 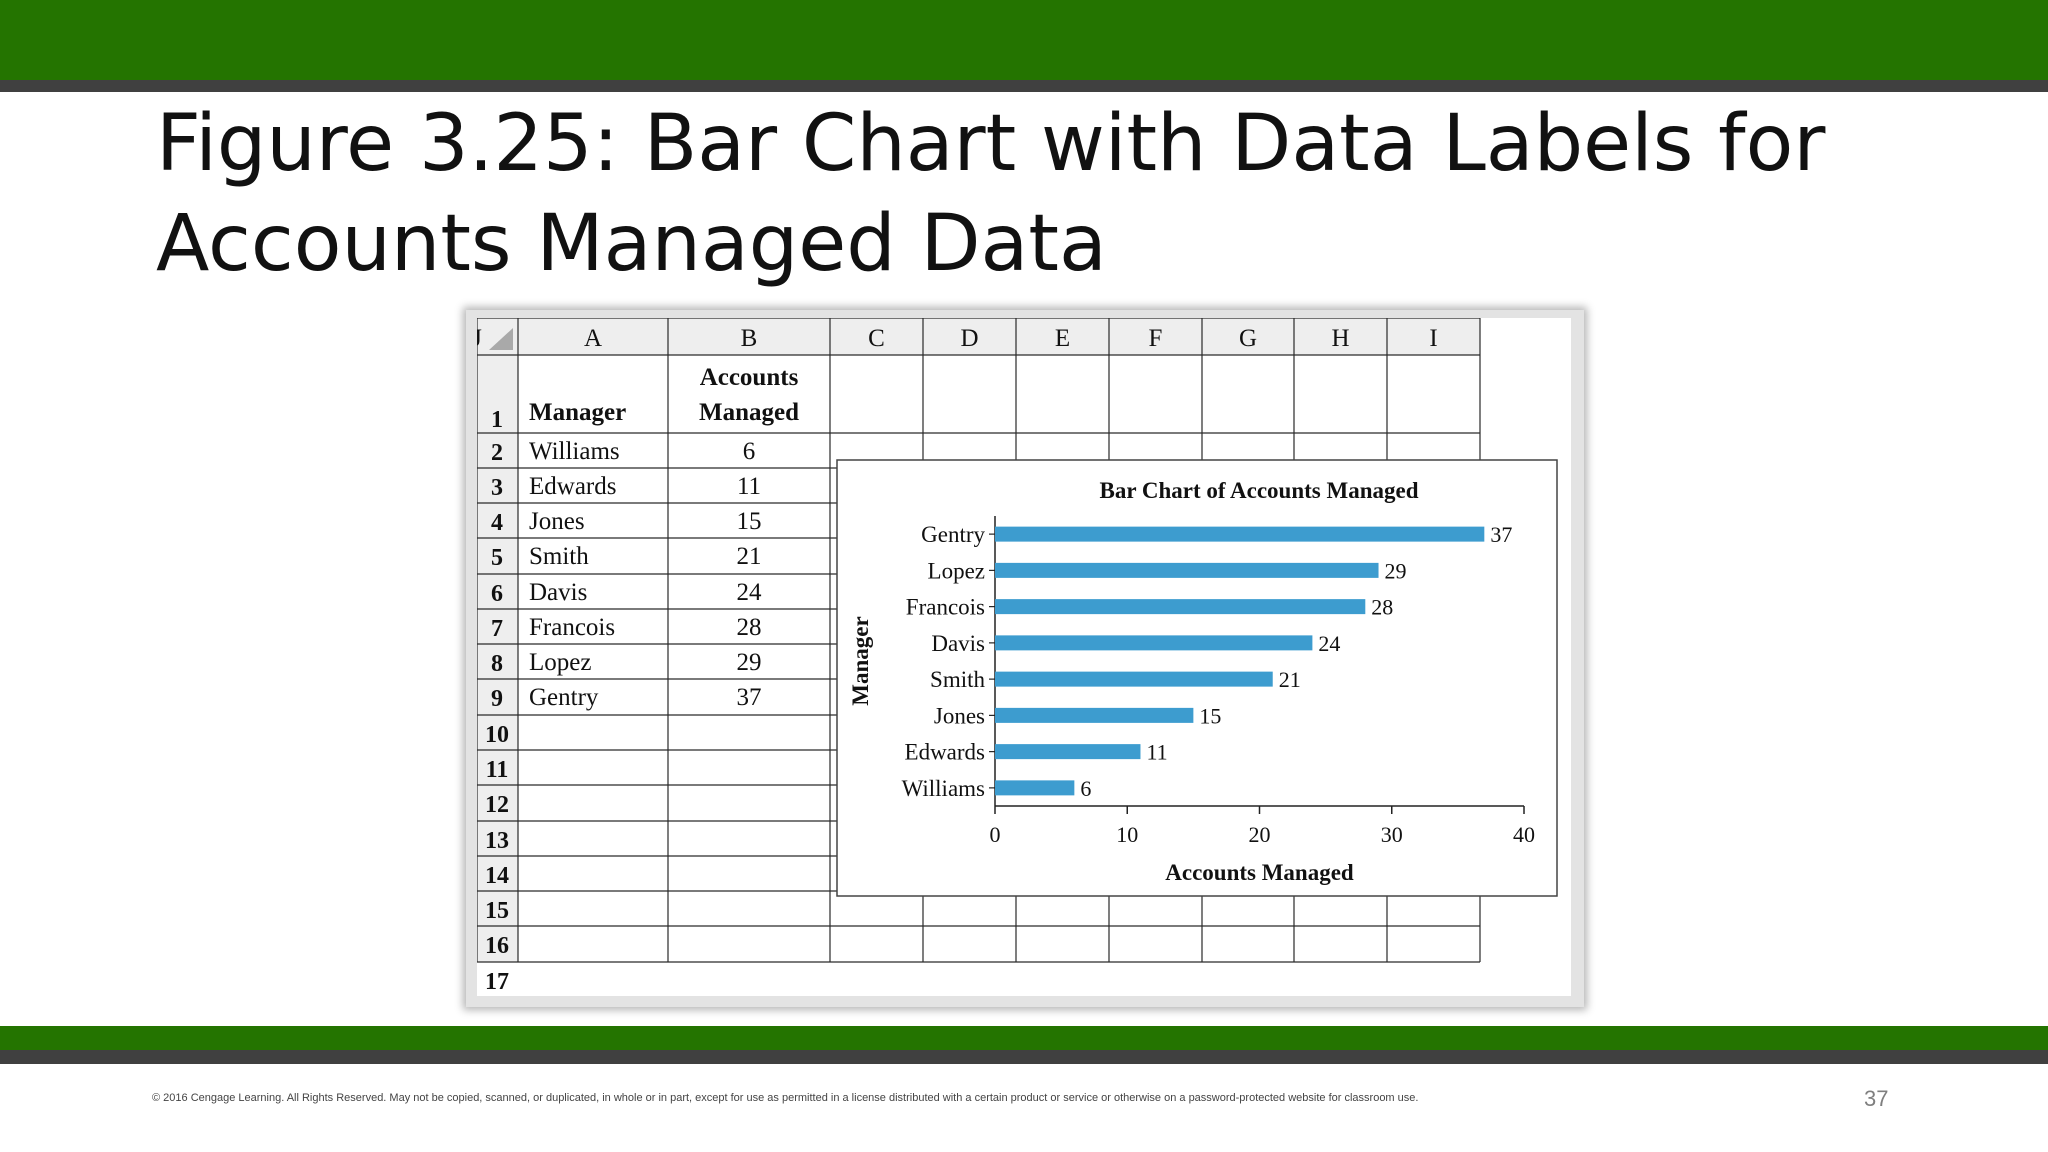 What do you see at coordinates (497, 735) in the screenshot?
I see `row-header-10: 10` at bounding box center [497, 735].